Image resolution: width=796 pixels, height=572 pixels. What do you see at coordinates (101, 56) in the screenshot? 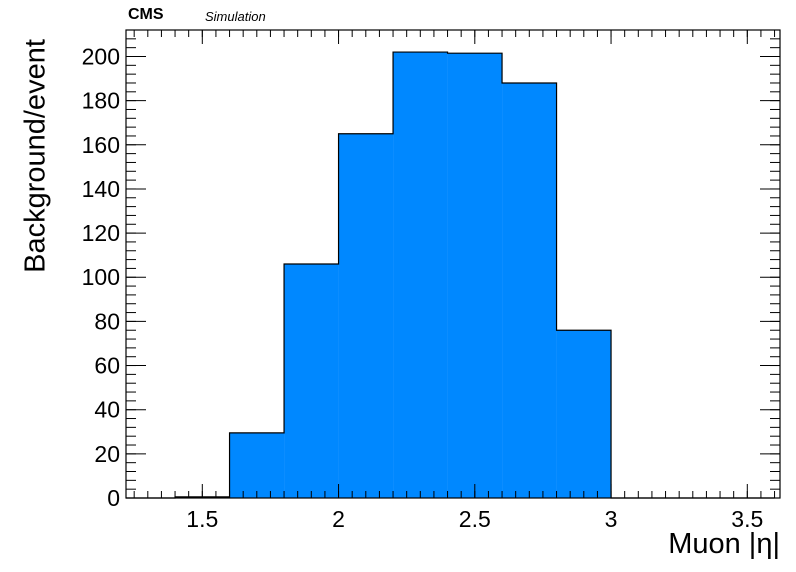
I see `y-tick-label: 200` at bounding box center [101, 56].